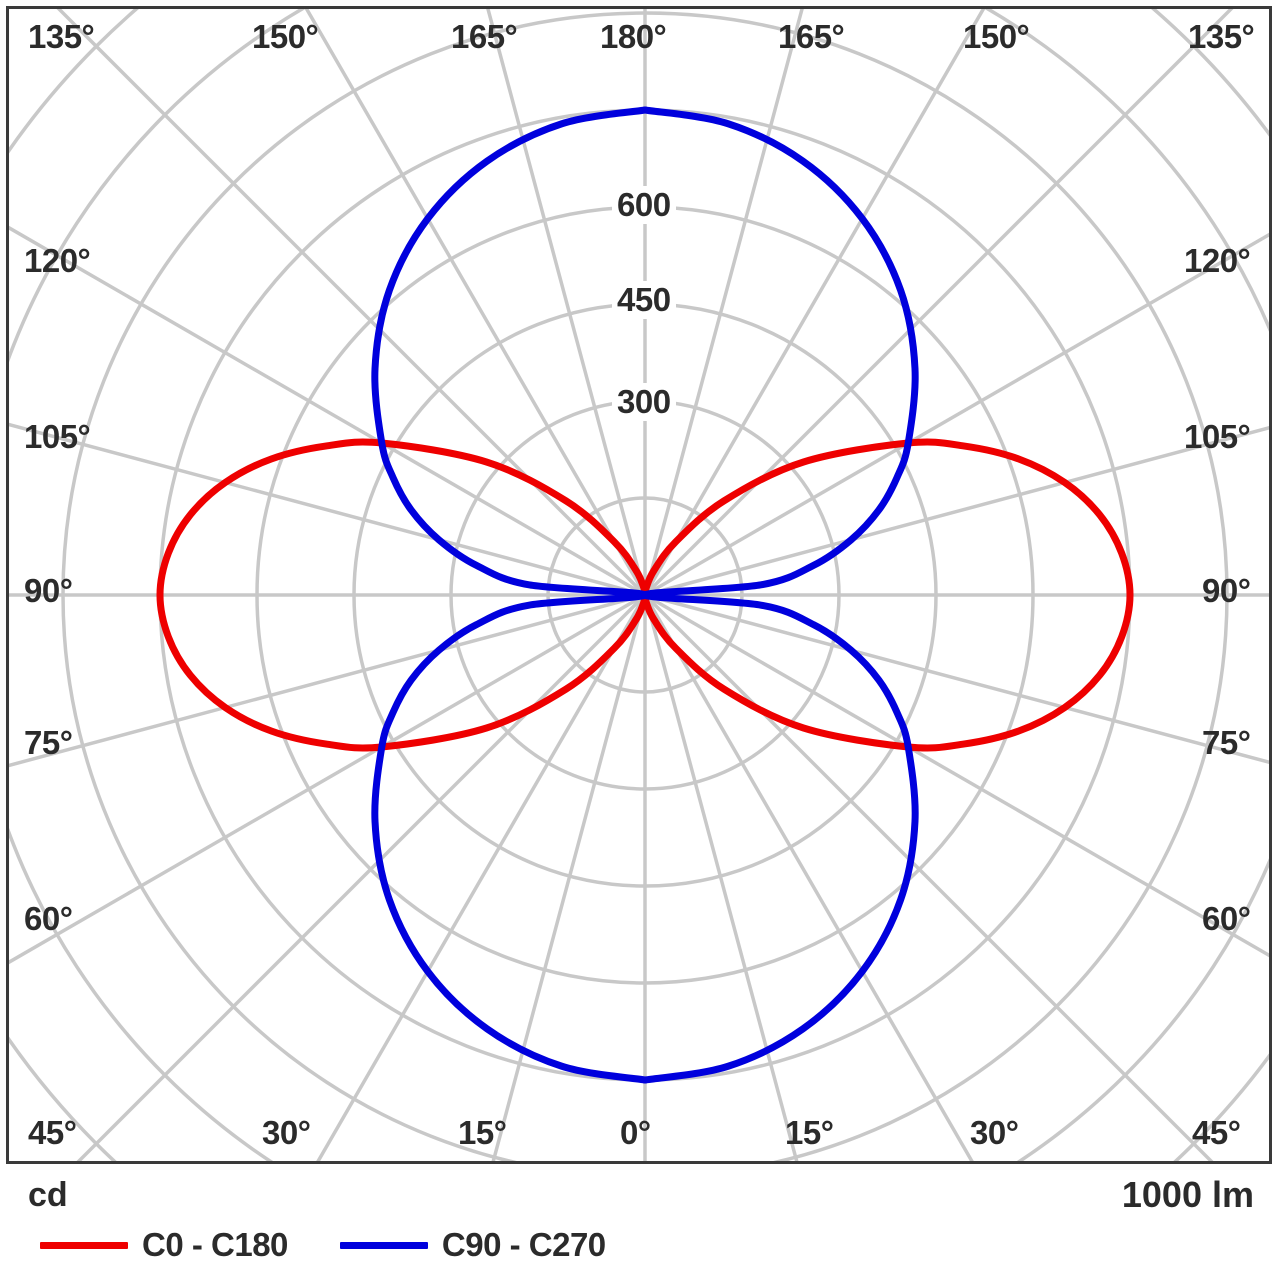 The width and height of the screenshot is (1280, 1280). What do you see at coordinates (1226, 742) in the screenshot?
I see `angle-label-right-3: 75°` at bounding box center [1226, 742].